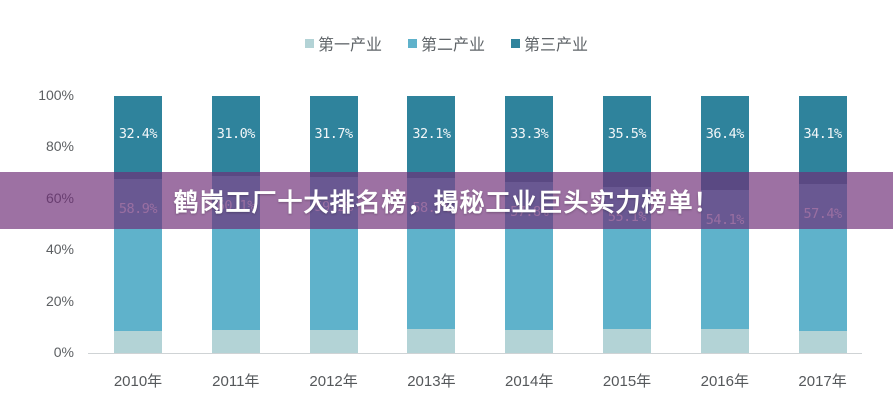 This screenshot has height=400, width=893. What do you see at coordinates (452, 45) in the screenshot?
I see `legend-label: 第二产业` at bounding box center [452, 45].